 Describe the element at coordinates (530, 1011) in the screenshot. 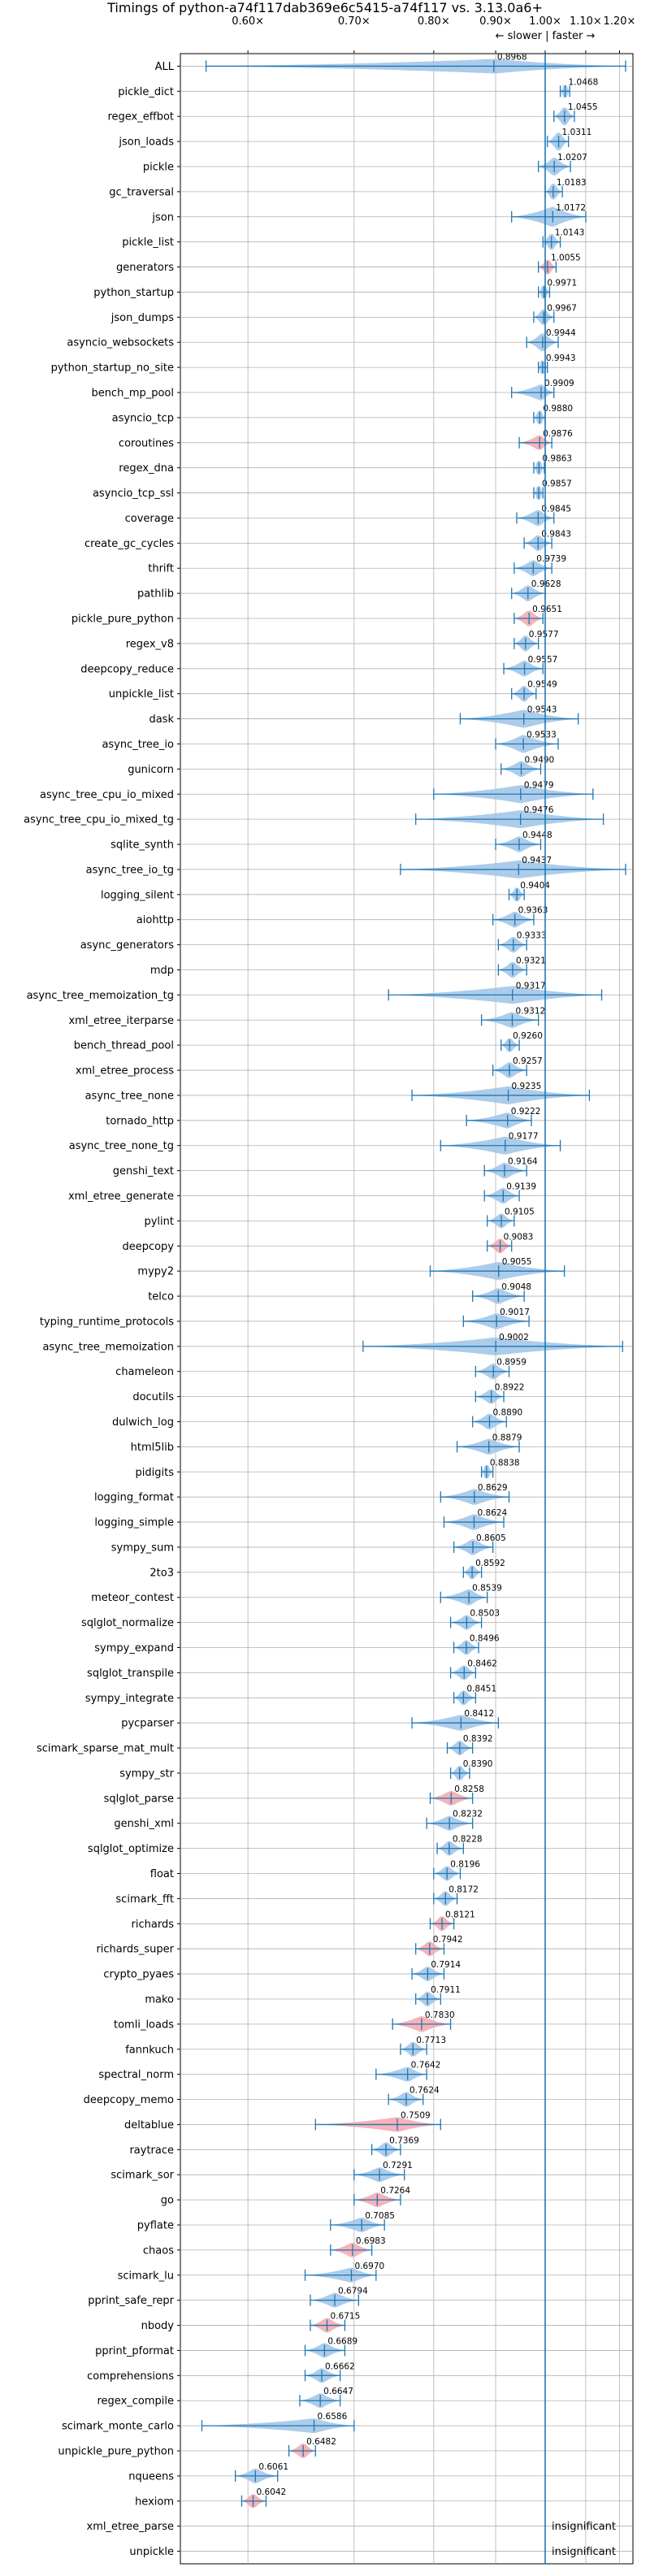

I see `value-label: 0.9312` at that location.